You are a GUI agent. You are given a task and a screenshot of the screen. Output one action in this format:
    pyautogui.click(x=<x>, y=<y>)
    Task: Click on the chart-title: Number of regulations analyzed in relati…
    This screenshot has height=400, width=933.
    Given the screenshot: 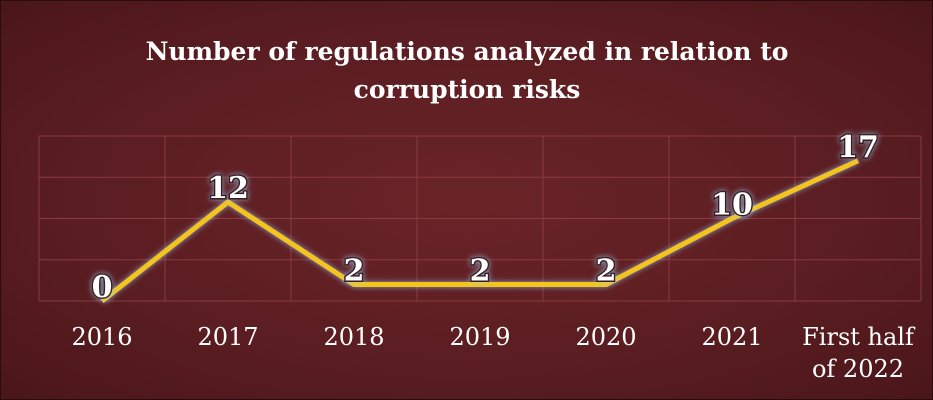 What is the action you would take?
    pyautogui.click(x=467, y=70)
    